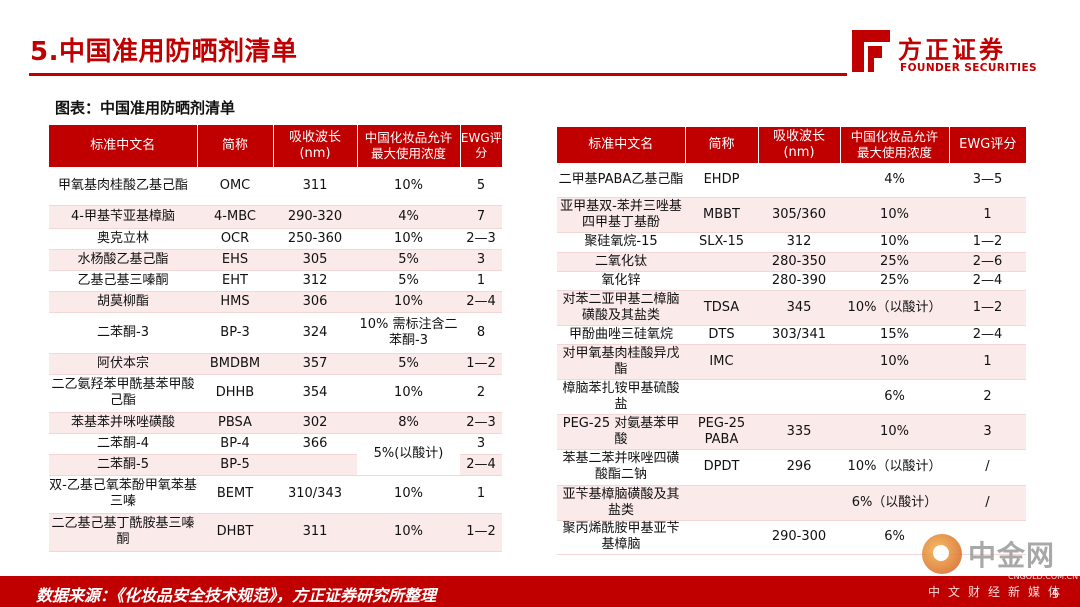 This screenshot has width=1080, height=607. What do you see at coordinates (235, 333) in the screenshot?
I see `cell-abbr: BP-3` at bounding box center [235, 333].